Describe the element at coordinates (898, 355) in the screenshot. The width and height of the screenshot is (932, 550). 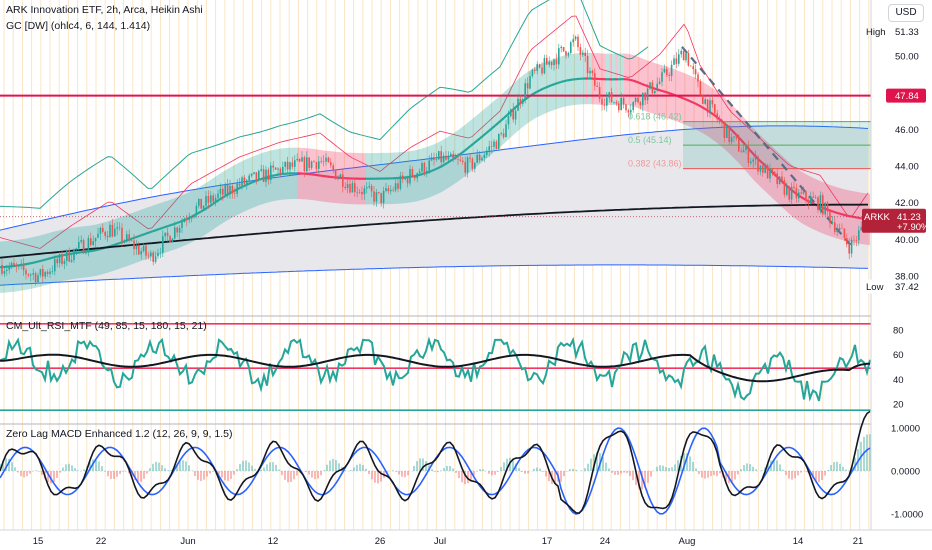
I see `rsi-tick: 60` at that location.